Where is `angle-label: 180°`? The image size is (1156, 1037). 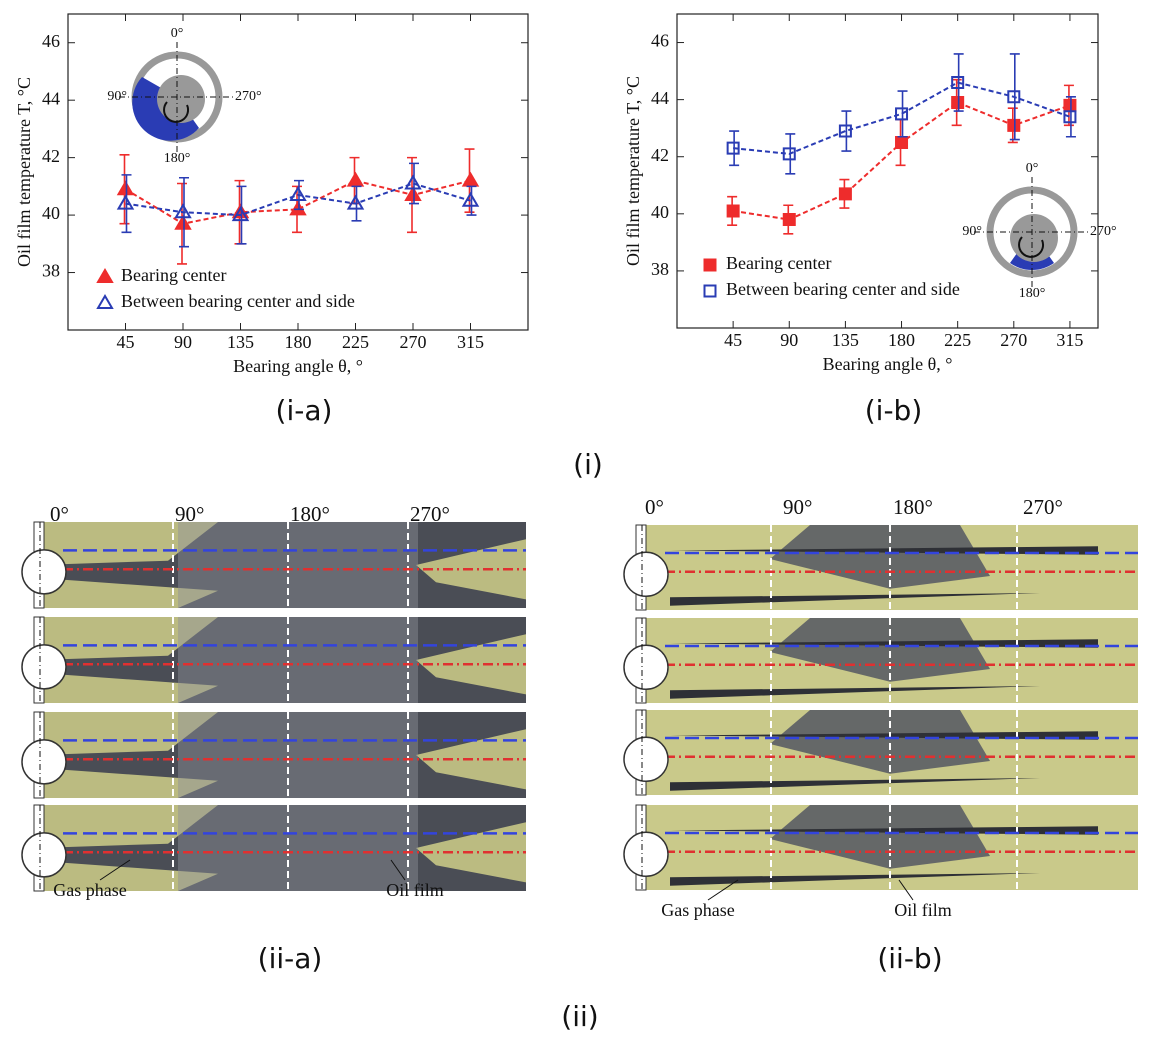
angle-label: 180° is located at coordinates (310, 514).